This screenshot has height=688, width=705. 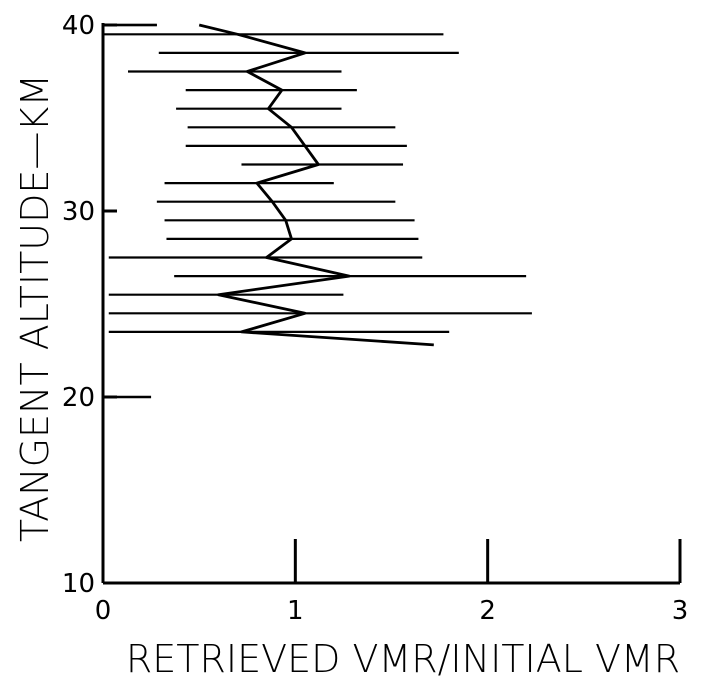 I want to click on x-tick-label: 2, so click(x=487, y=611).